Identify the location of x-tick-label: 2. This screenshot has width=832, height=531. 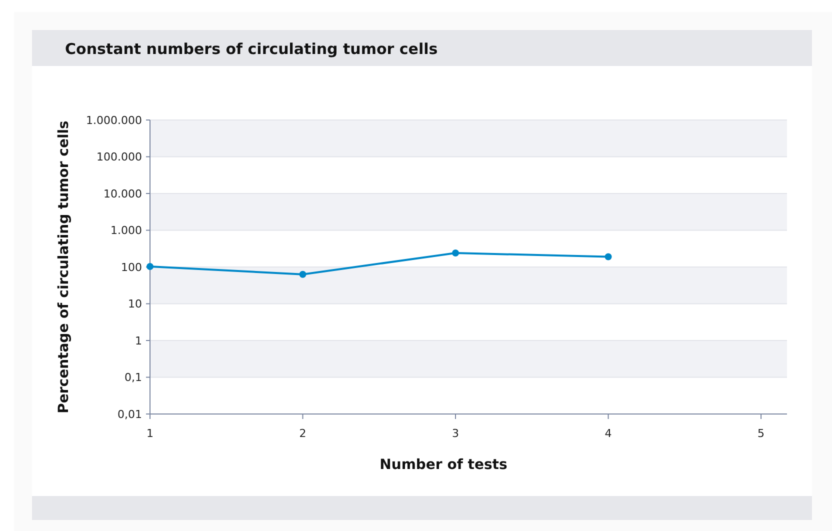
(302, 433).